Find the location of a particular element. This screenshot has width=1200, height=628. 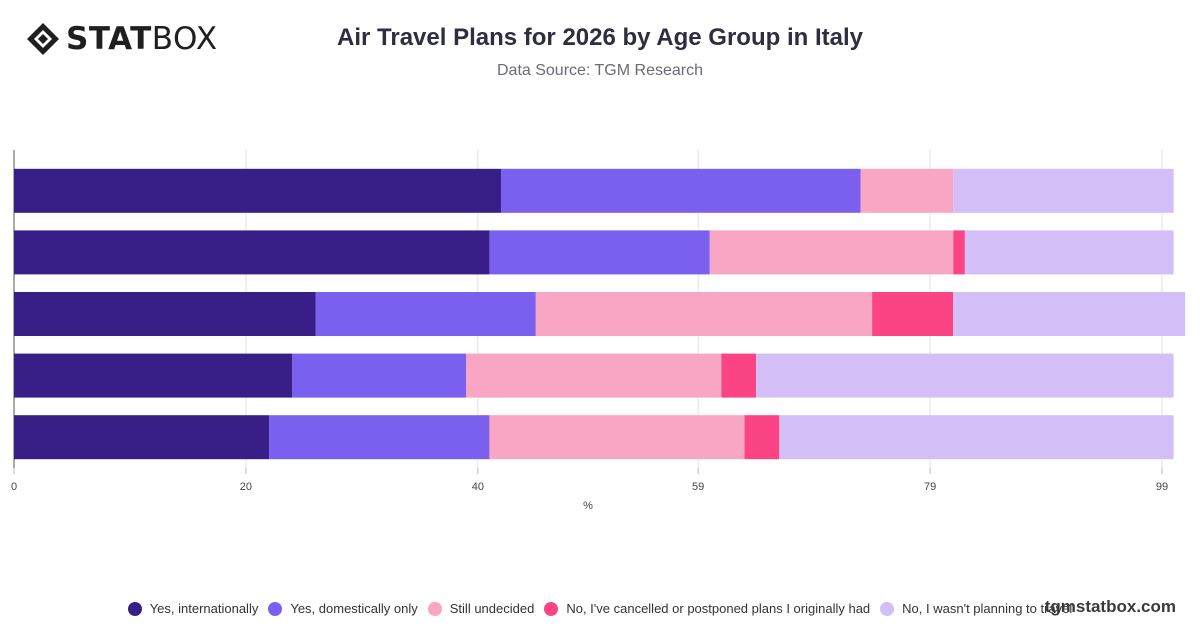

legend-item: Yes, internationally is located at coordinates (193, 608).